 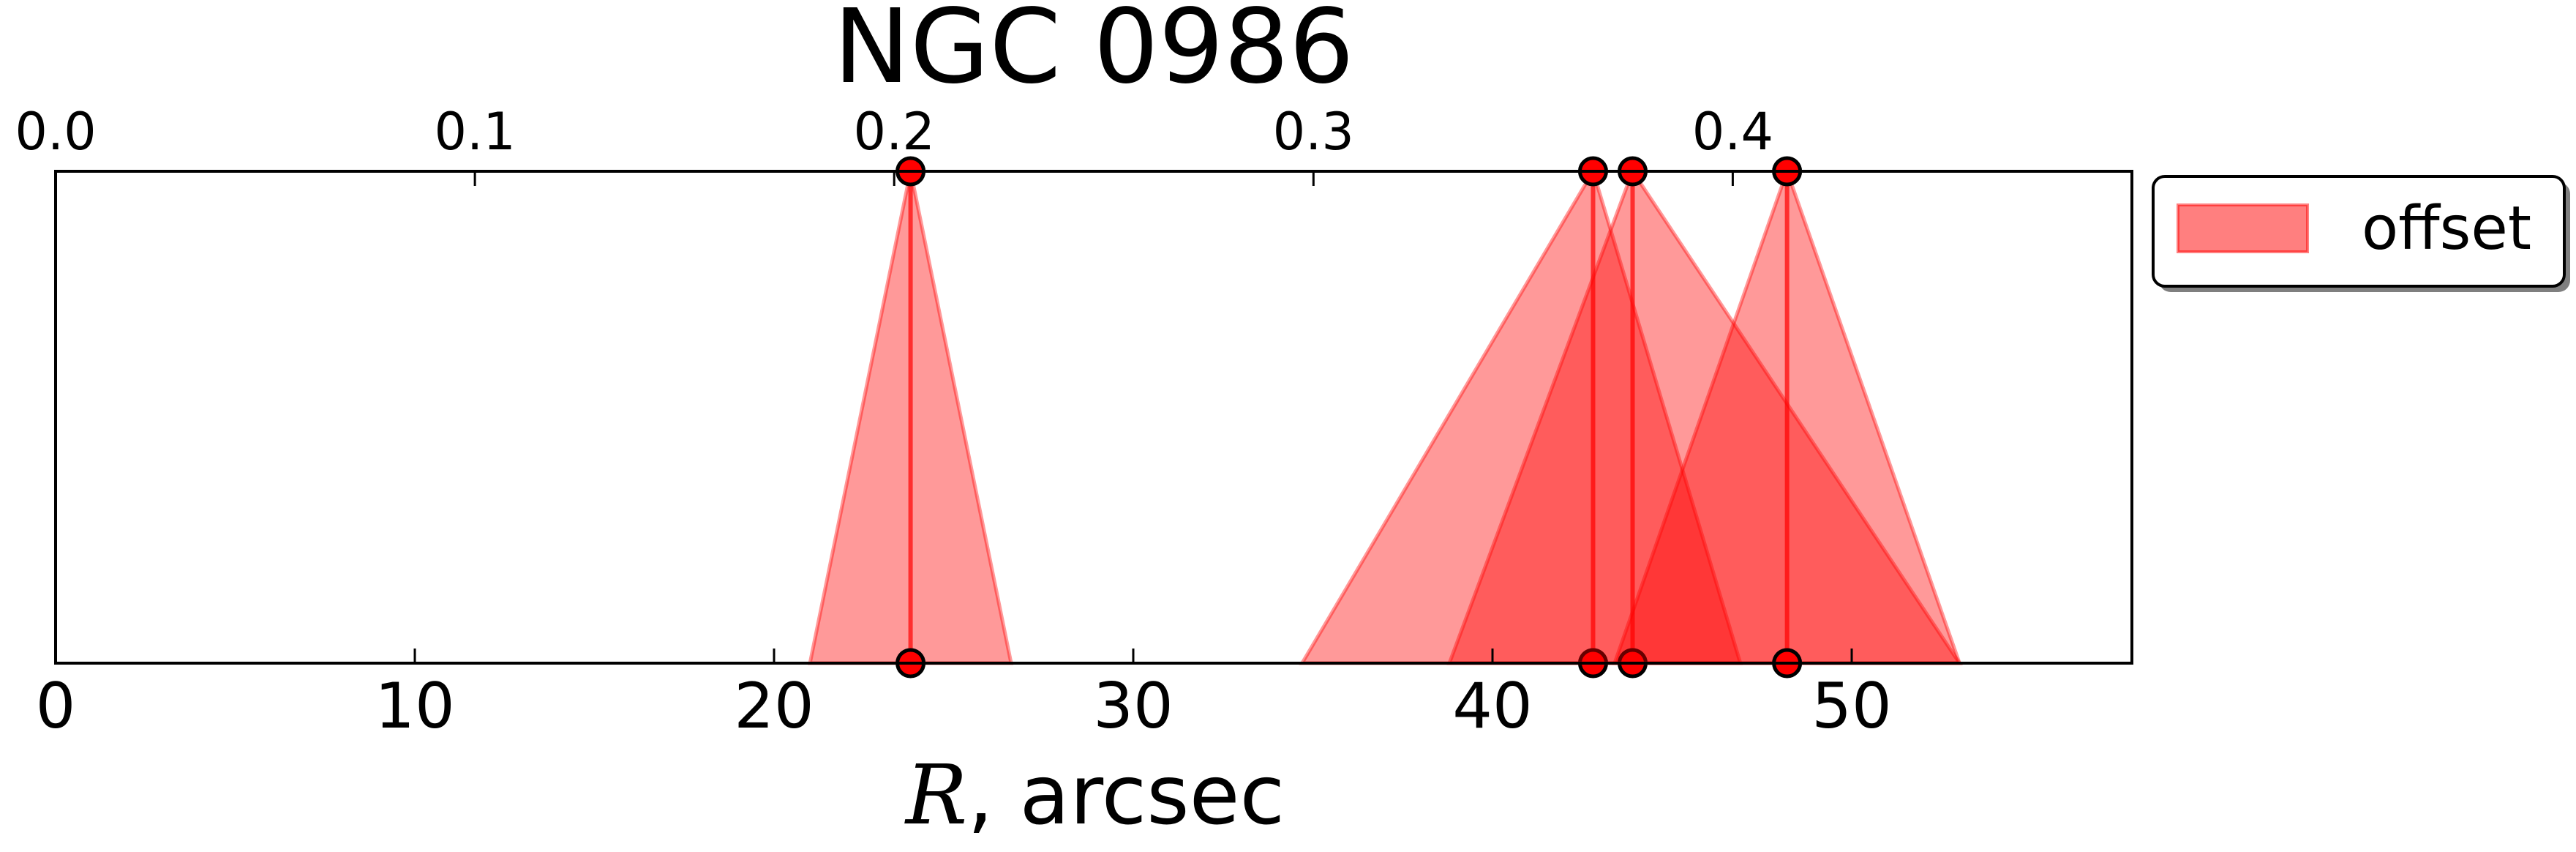 I want to click on legend: offset, so click(x=2361, y=233).